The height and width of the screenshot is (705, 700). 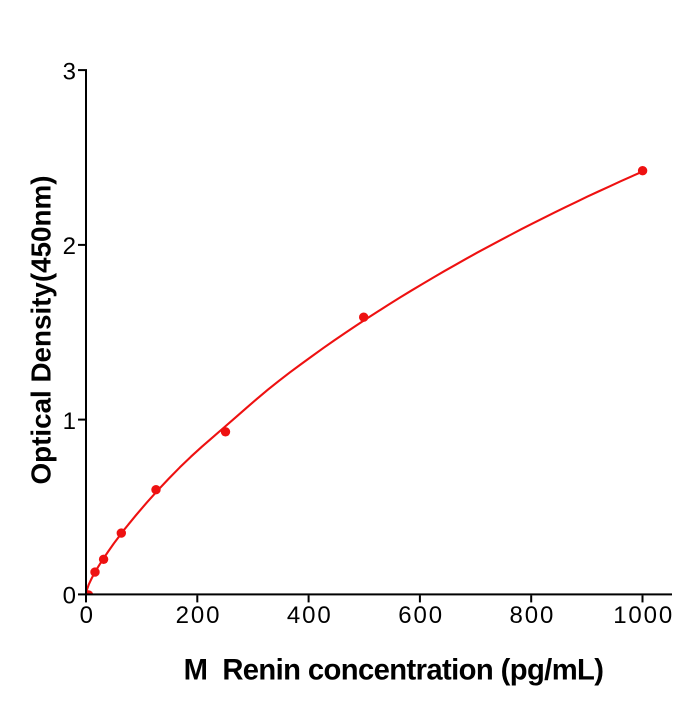 I want to click on svg-text: 800, so click(x=533, y=615).